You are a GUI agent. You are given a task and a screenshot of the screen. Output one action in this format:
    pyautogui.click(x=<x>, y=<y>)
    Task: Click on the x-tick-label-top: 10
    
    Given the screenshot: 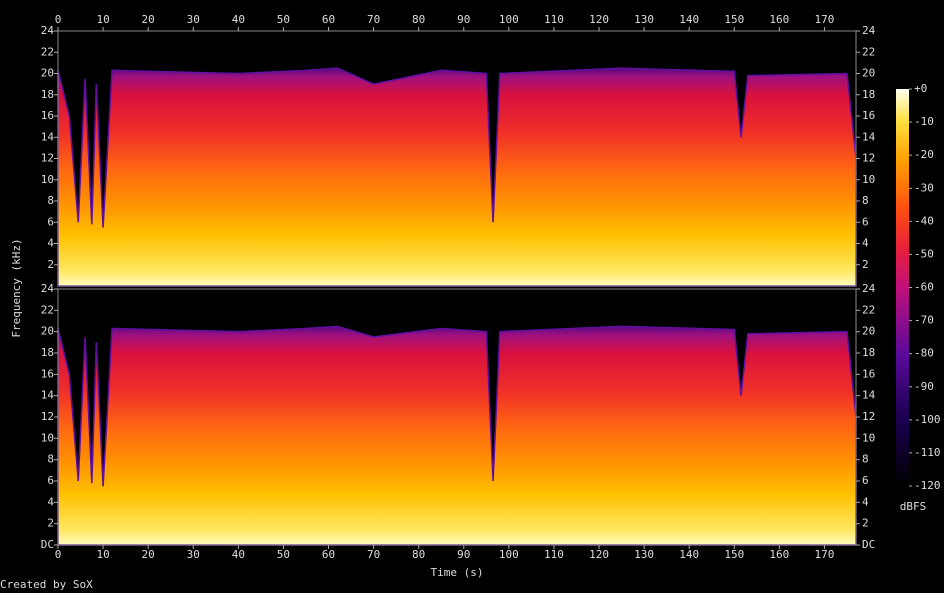 What is the action you would take?
    pyautogui.click(x=102, y=19)
    